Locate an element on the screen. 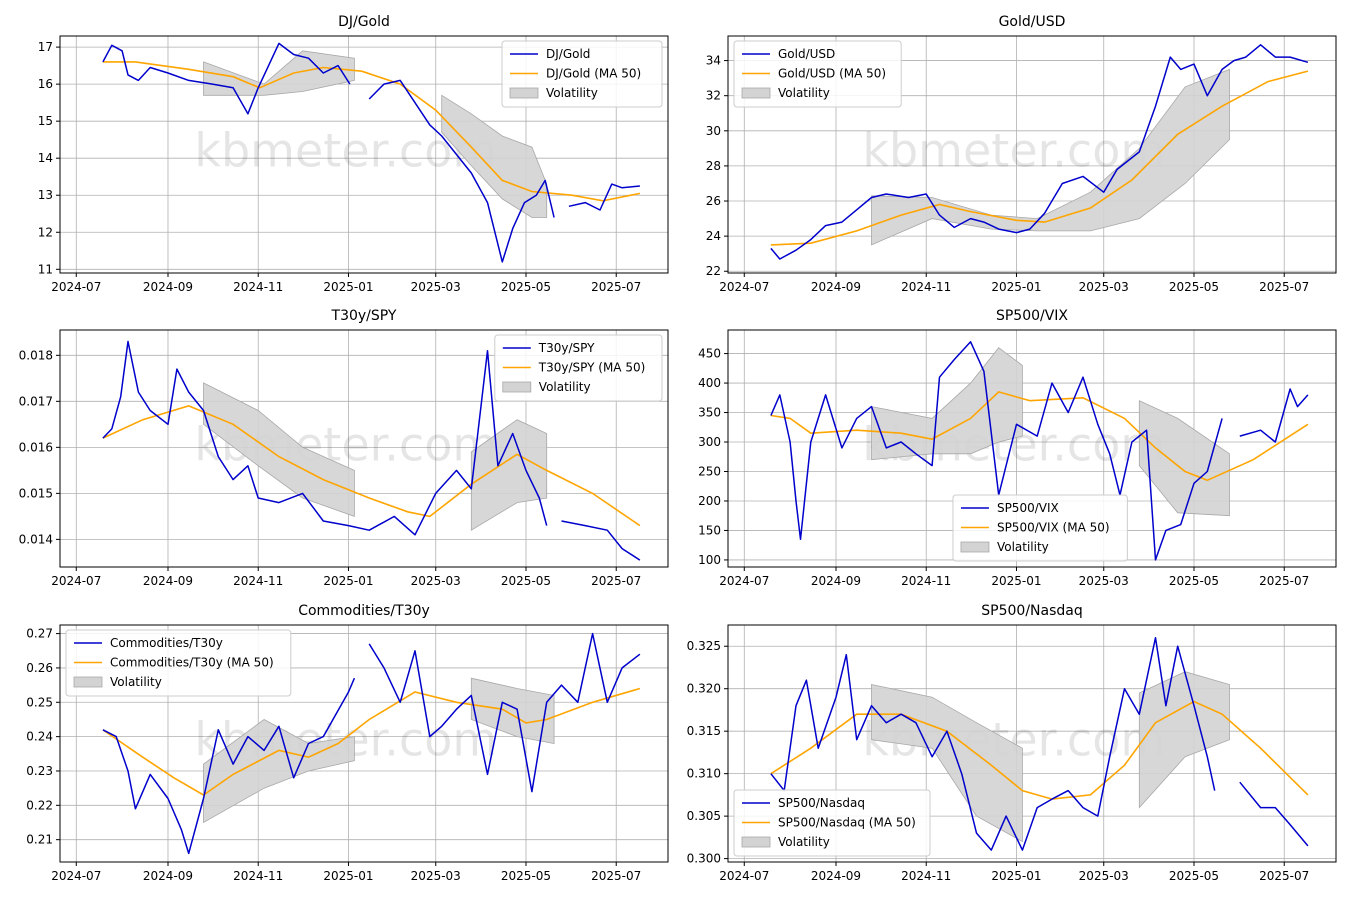  y-tick-label: 400 is located at coordinates (709, 383).